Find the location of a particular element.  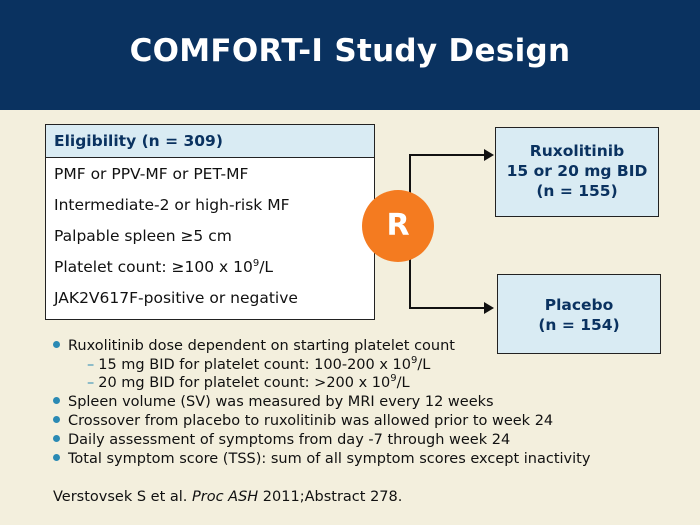

criterion-spleen: Palpable spleen ≥5 cm is located at coordinates (143, 236).